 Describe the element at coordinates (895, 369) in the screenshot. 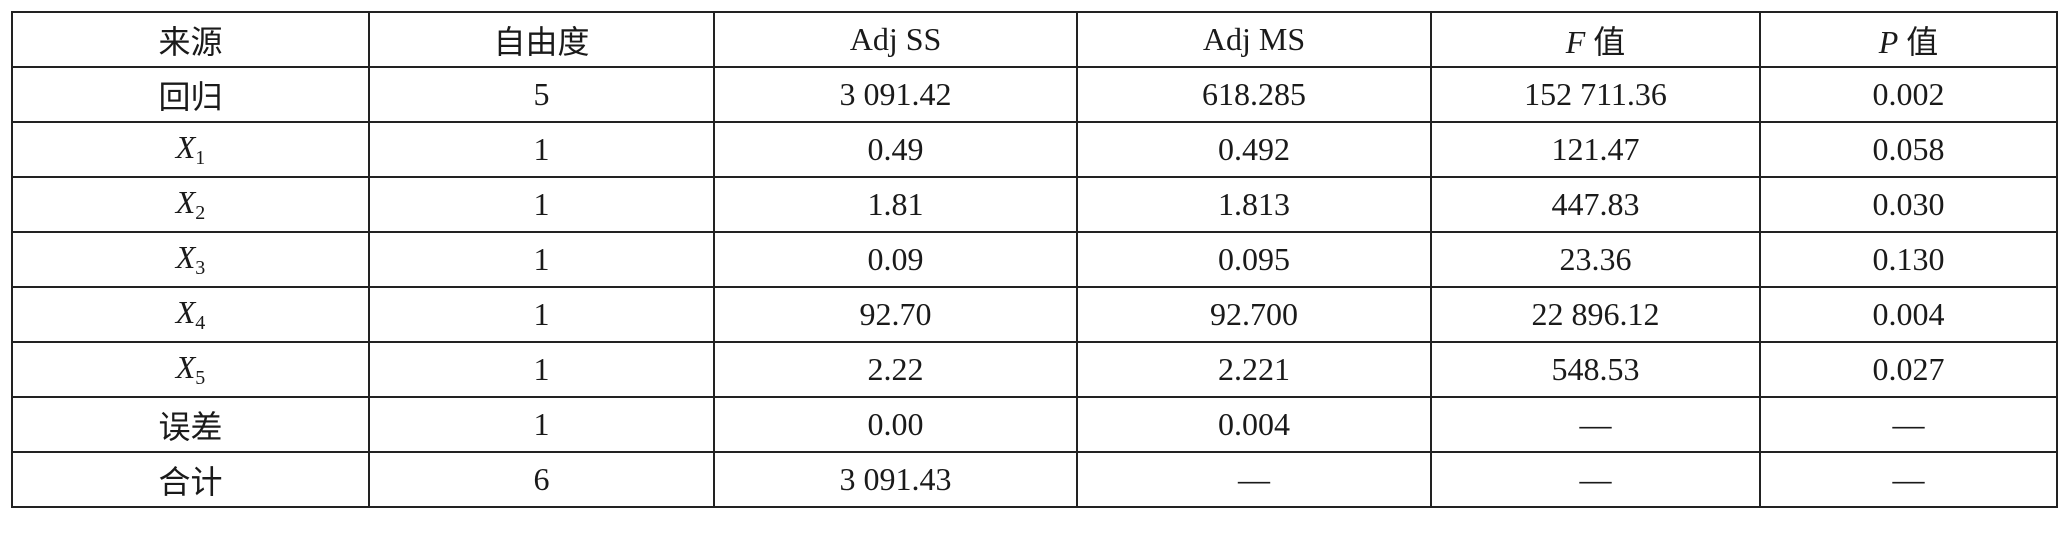

I see `data-cell: 2.22` at that location.